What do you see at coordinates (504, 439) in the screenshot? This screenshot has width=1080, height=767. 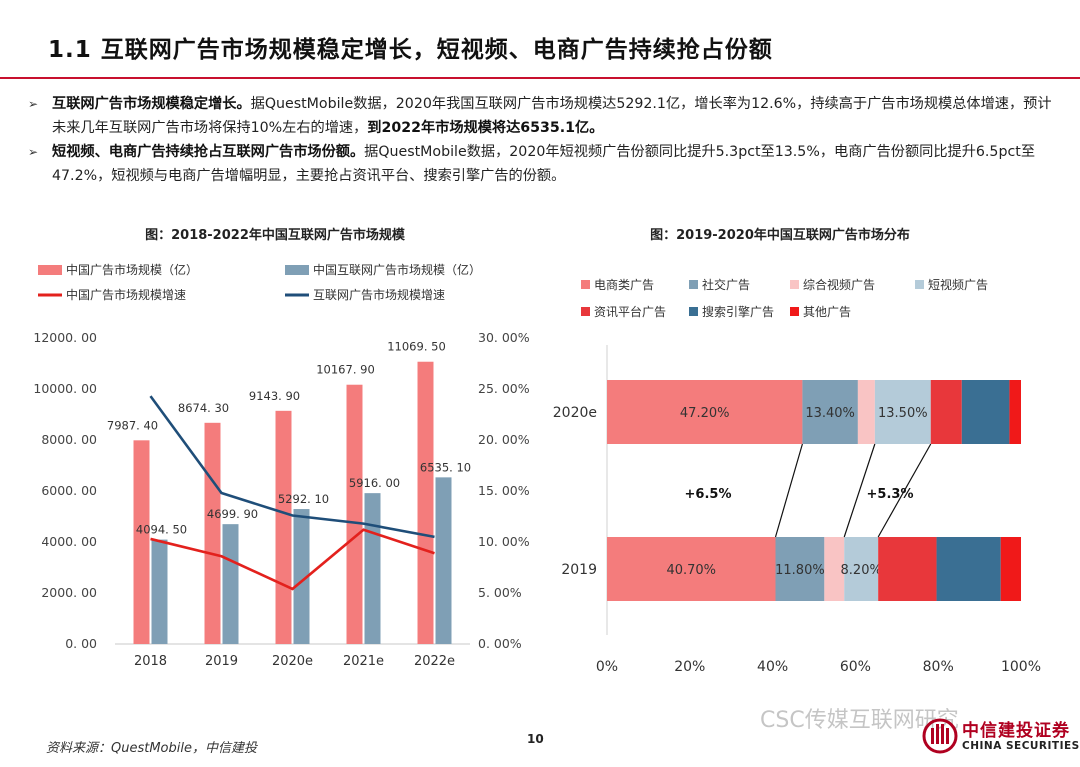 I see `y-right-tick-label: 20. 00%` at bounding box center [504, 439].